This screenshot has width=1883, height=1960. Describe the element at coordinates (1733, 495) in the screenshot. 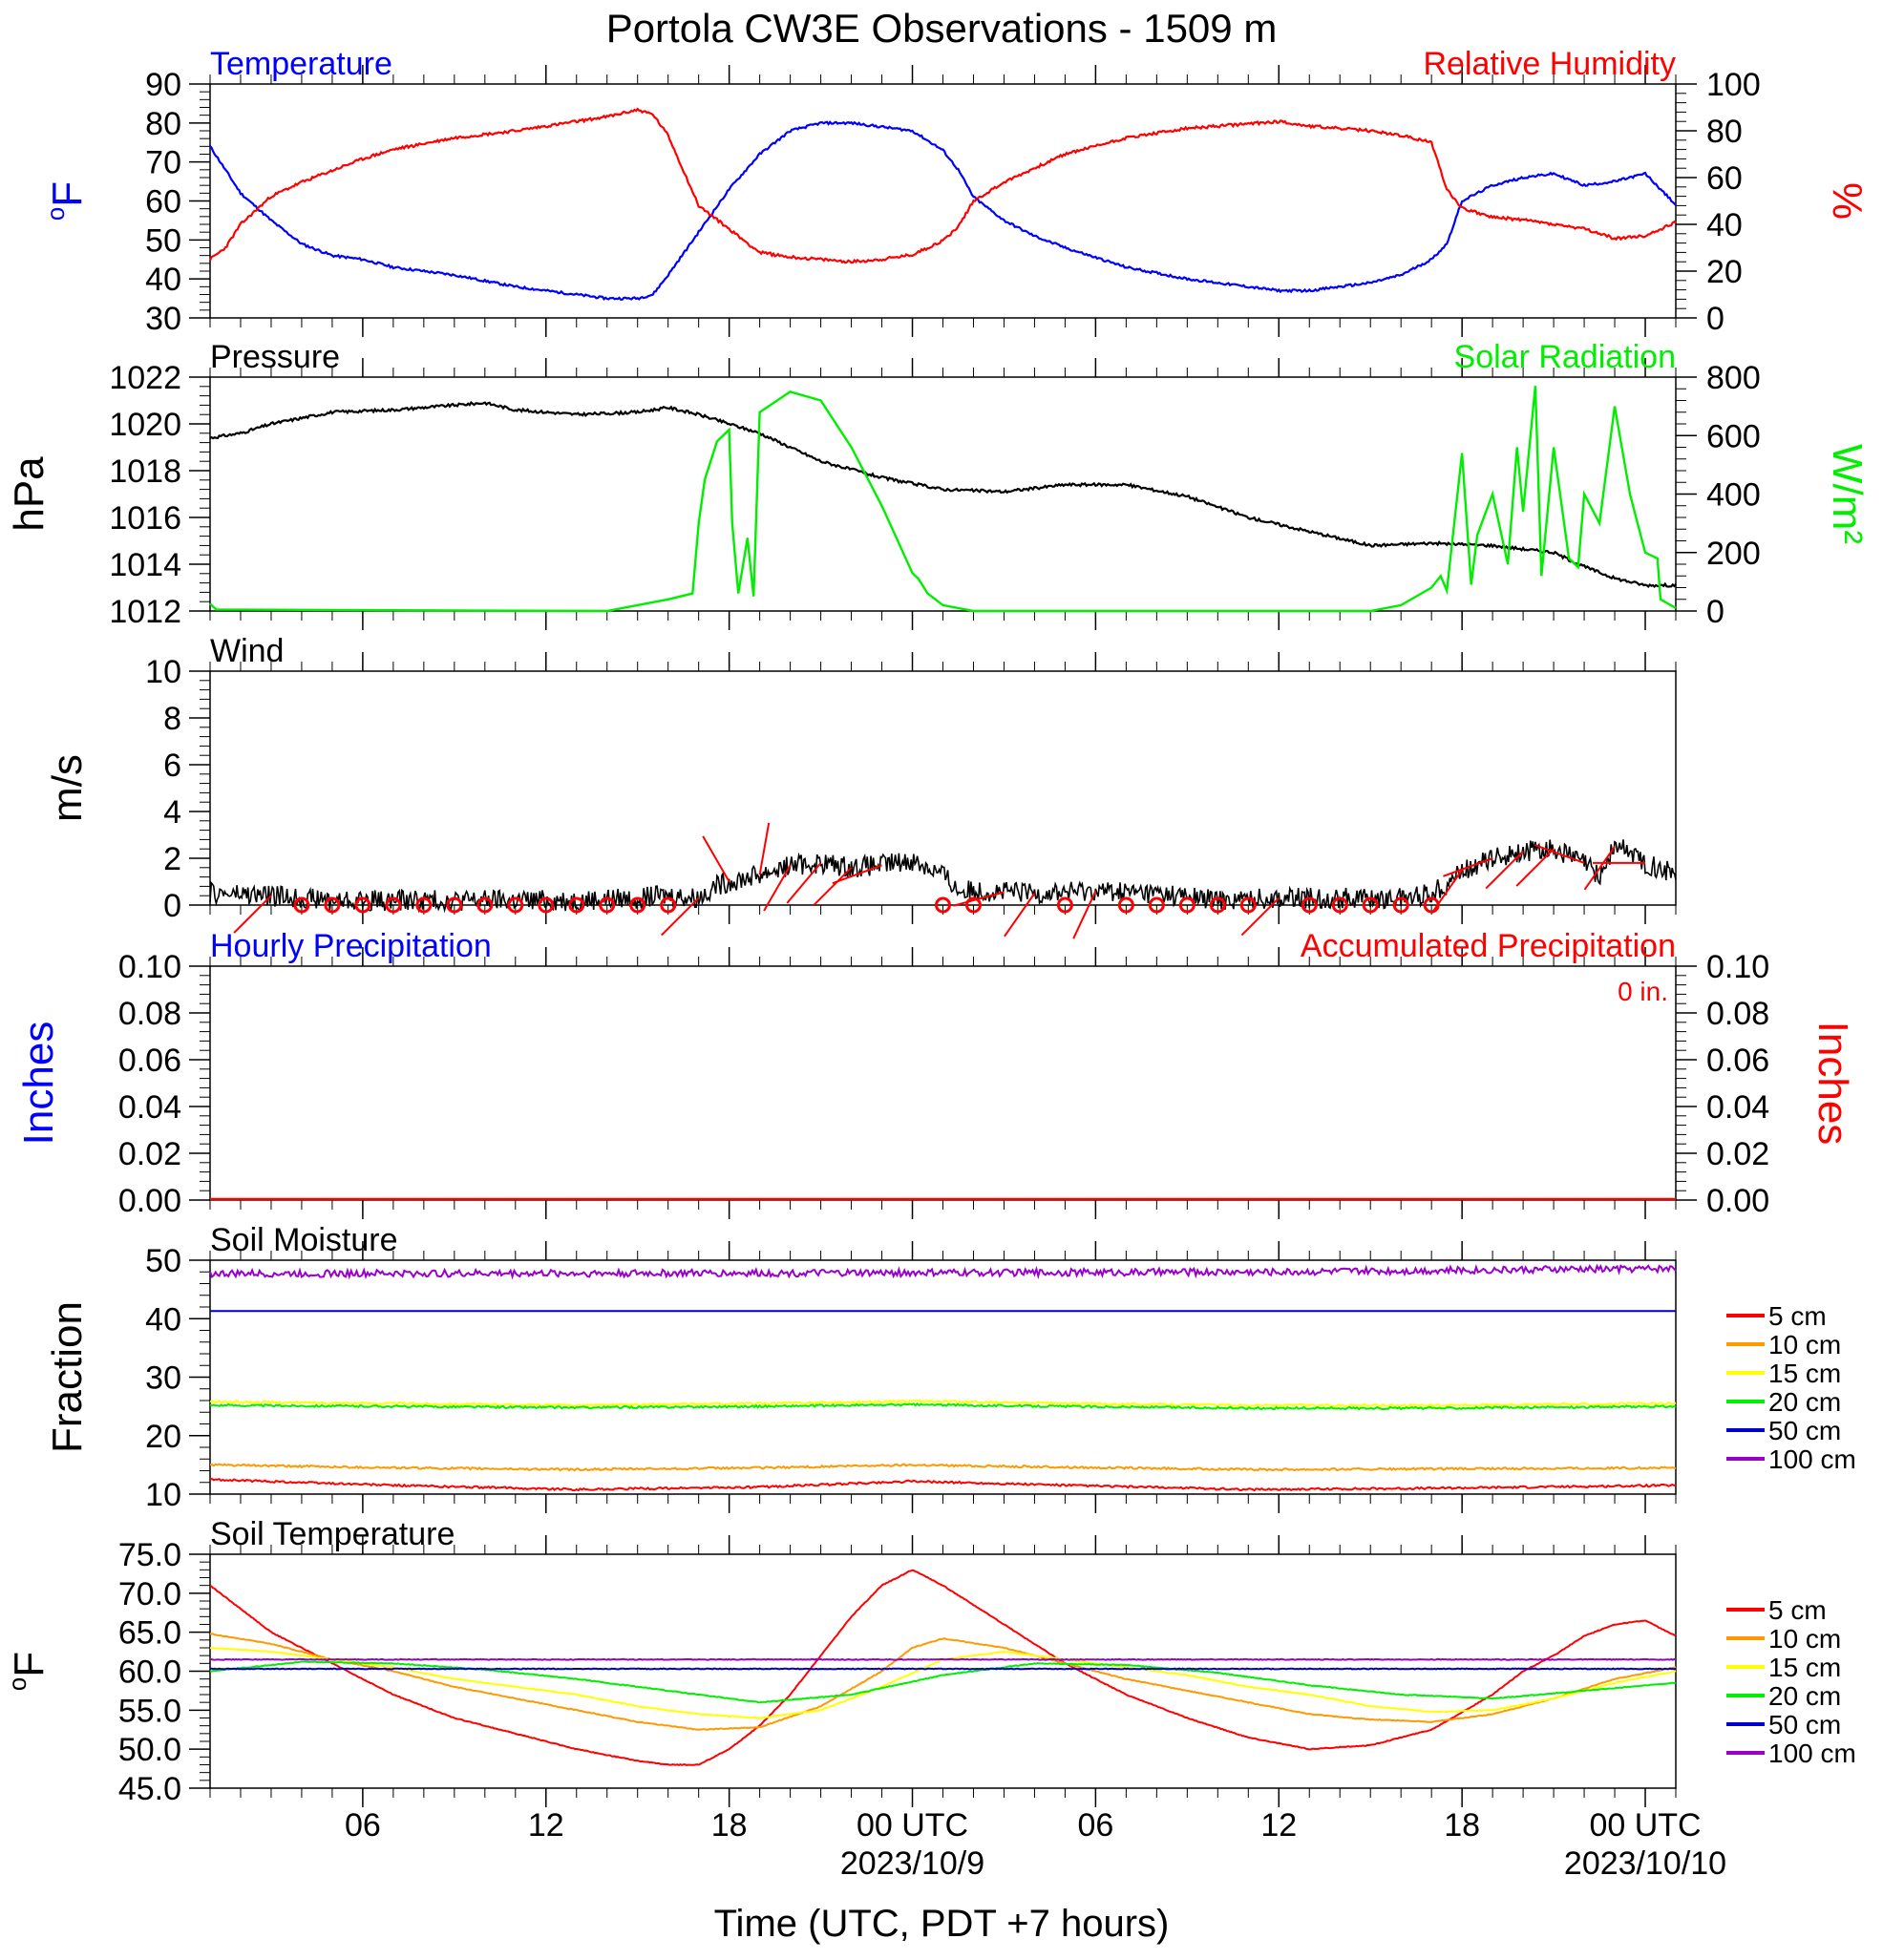

I see `y-tick-label: 400` at that location.